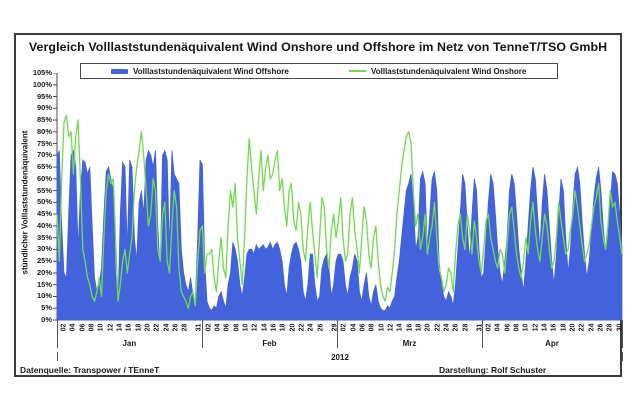  What do you see at coordinates (44, 214) in the screenshot?
I see `y-tick-label: 45%` at bounding box center [44, 214].